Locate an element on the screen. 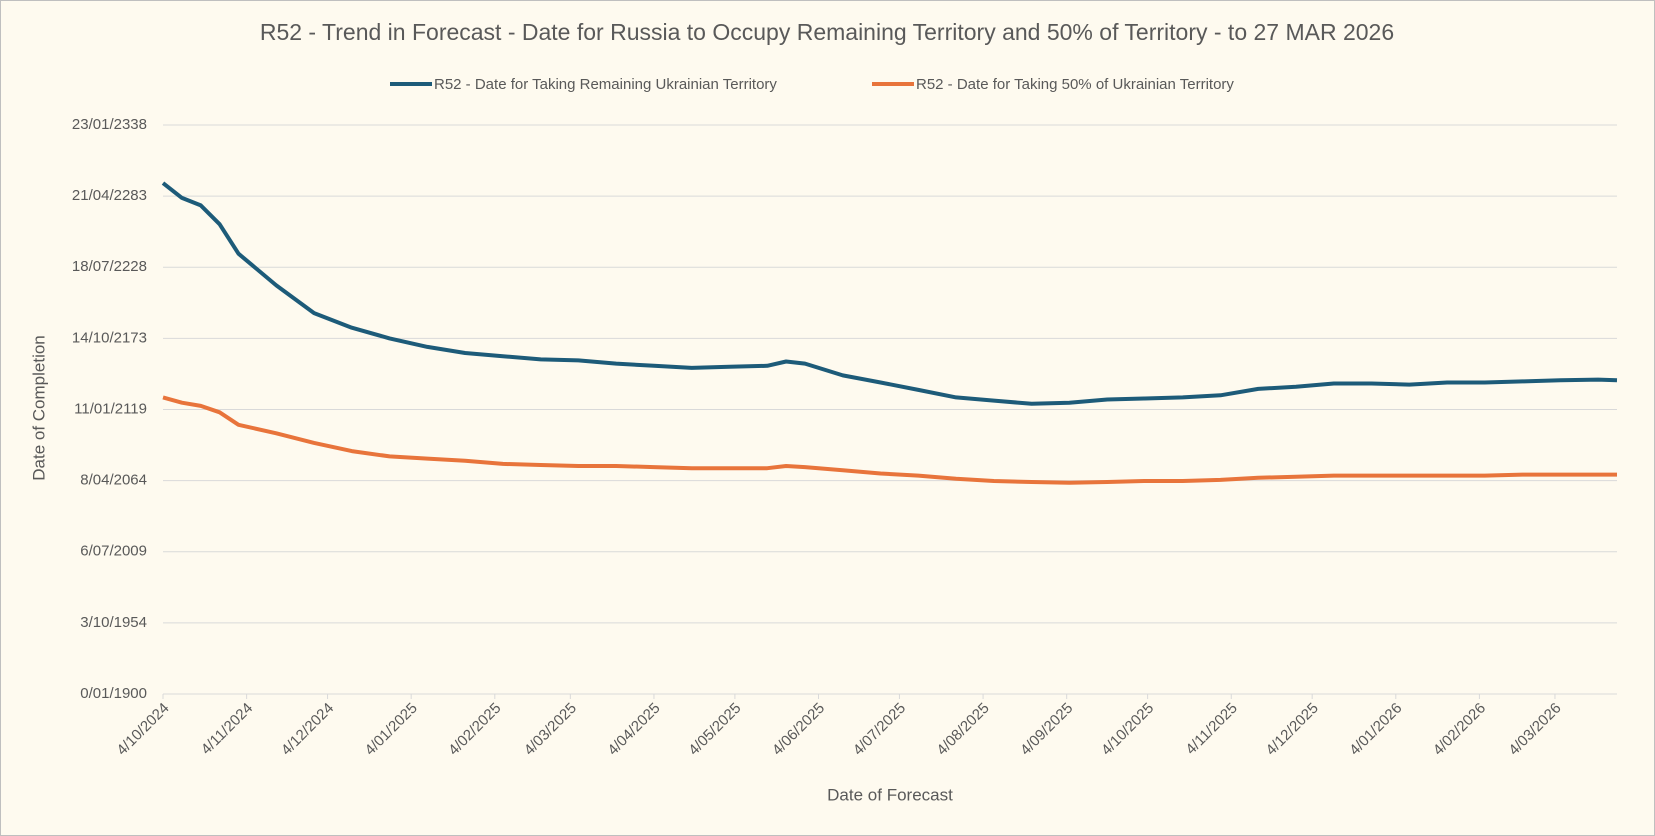  y-tick-label: 21/04/2283 is located at coordinates (109, 195).